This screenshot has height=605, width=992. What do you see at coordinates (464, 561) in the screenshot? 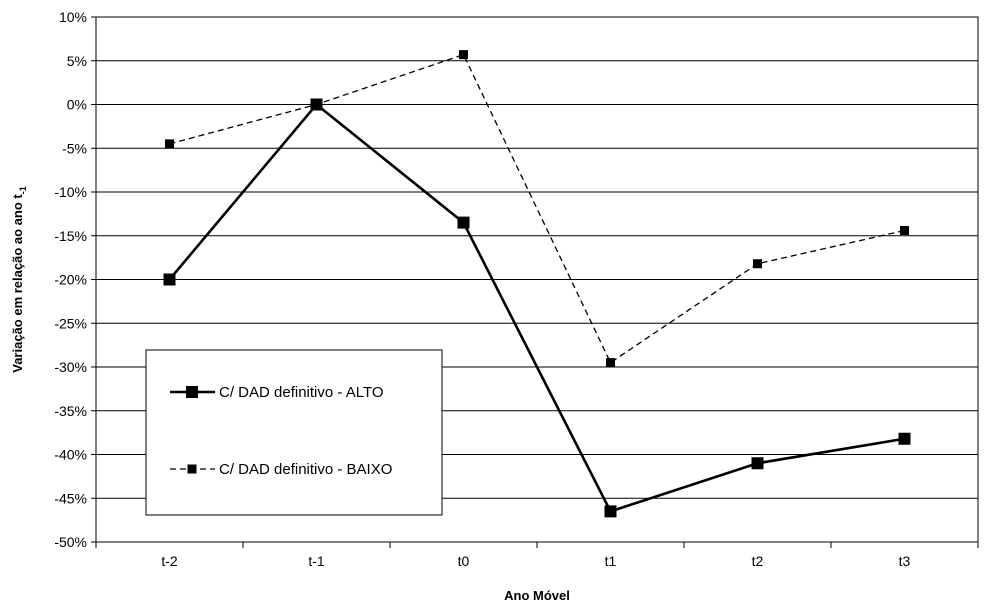
I see `x-tick-label: t0` at bounding box center [464, 561].